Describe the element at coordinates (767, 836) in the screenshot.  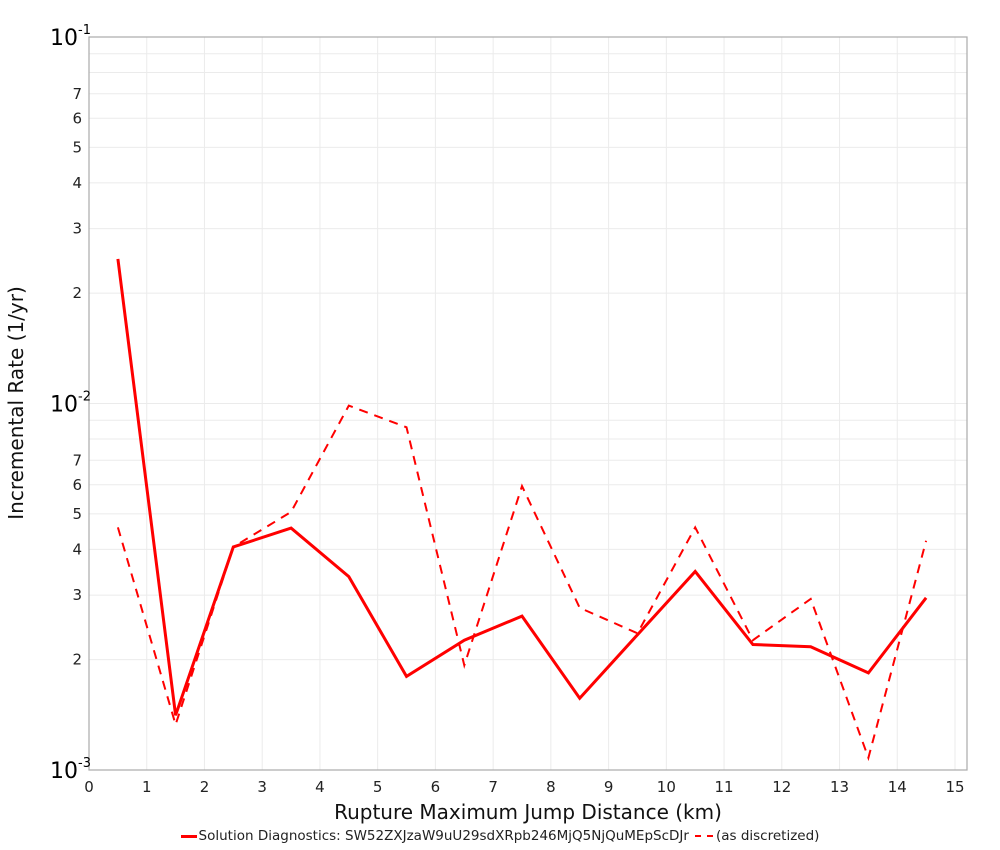
I see `legend-dashed-label: (as discretized)` at that location.